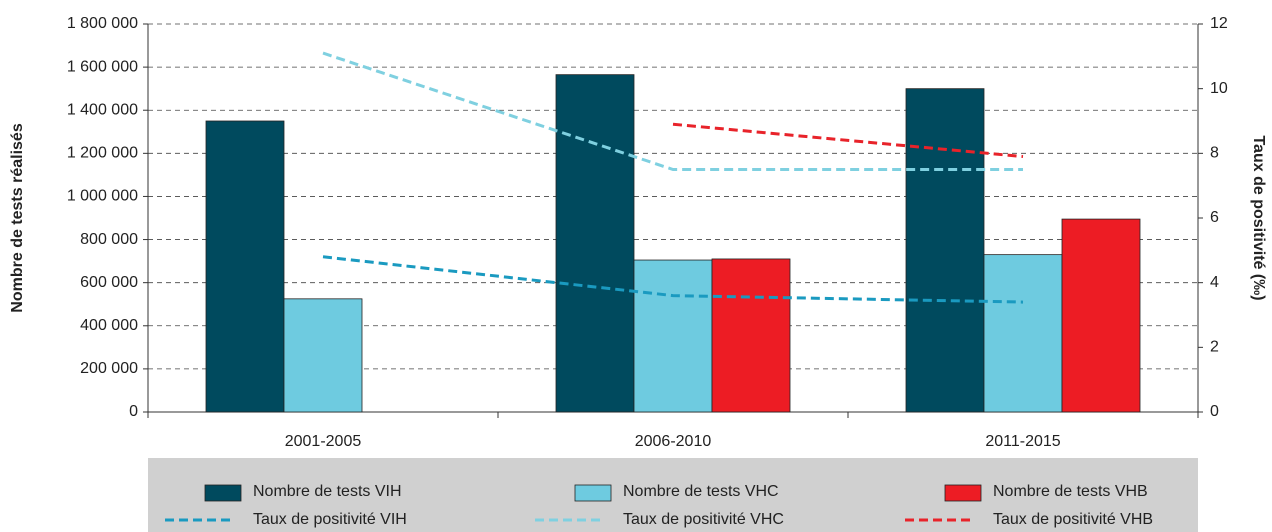 The height and width of the screenshot is (532, 1272). I want to click on y2-tick-label: 6, so click(1214, 217).